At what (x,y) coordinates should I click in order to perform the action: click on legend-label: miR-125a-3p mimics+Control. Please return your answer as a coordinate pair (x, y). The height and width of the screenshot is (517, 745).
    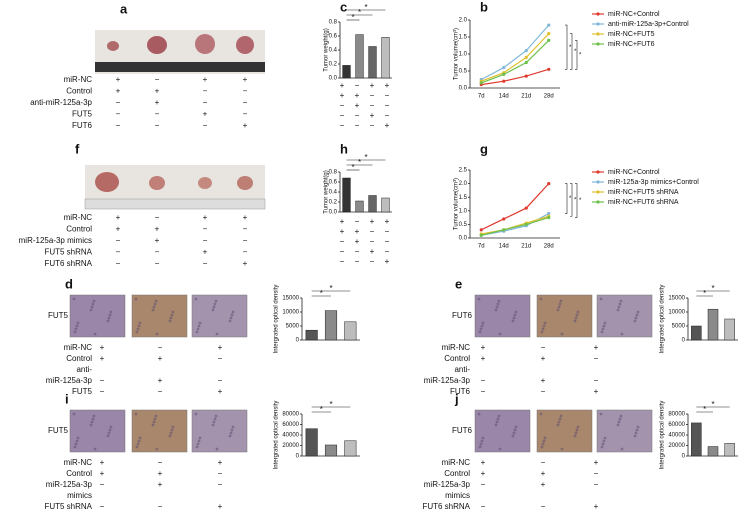
    Looking at the image, I should click on (653, 182).